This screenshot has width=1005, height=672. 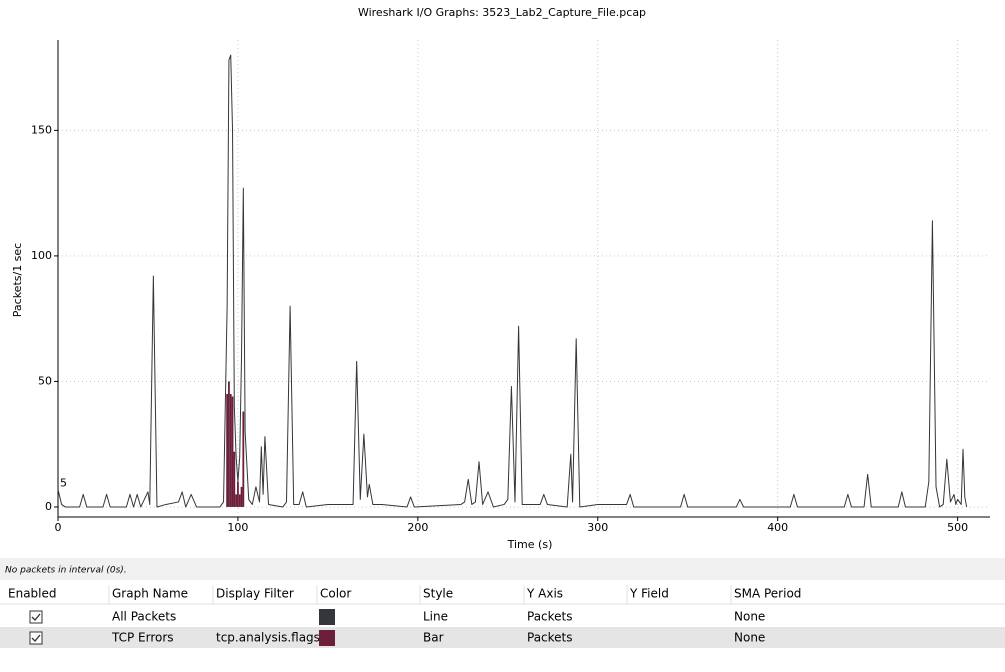 What do you see at coordinates (502, 637) in the screenshot?
I see `selected-row` at bounding box center [502, 637].